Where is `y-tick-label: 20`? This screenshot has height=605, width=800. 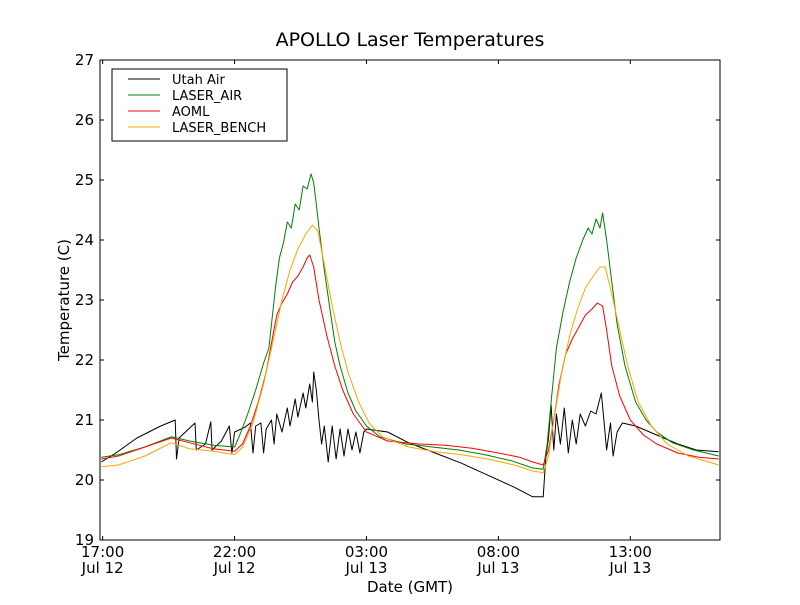 y-tick-label: 20 is located at coordinates (84, 480).